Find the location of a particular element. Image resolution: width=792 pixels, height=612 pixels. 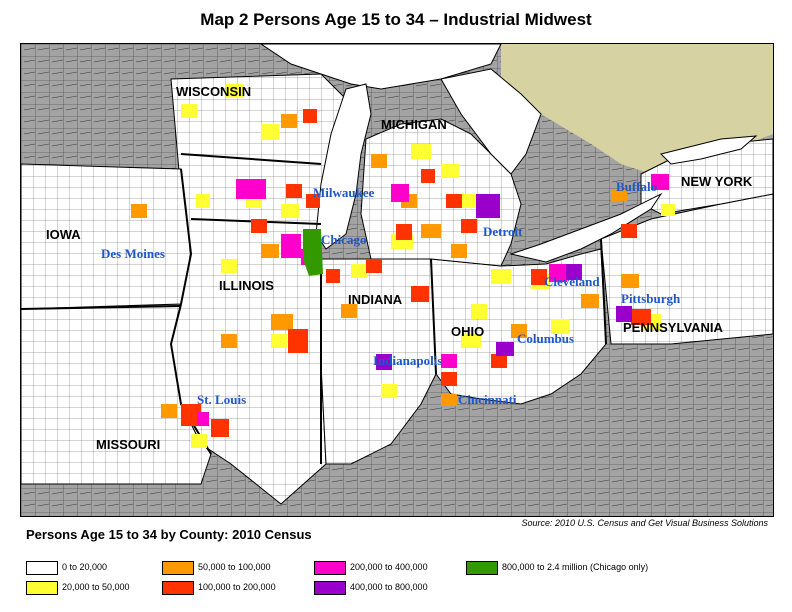

city-label-cleveland: Cleveland is located at coordinates (572, 281).